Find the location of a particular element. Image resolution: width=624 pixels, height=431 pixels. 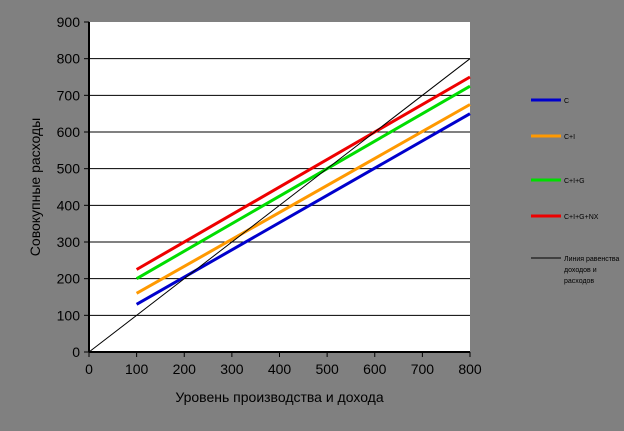

legend-label-2: C+I+G is located at coordinates (574, 181).